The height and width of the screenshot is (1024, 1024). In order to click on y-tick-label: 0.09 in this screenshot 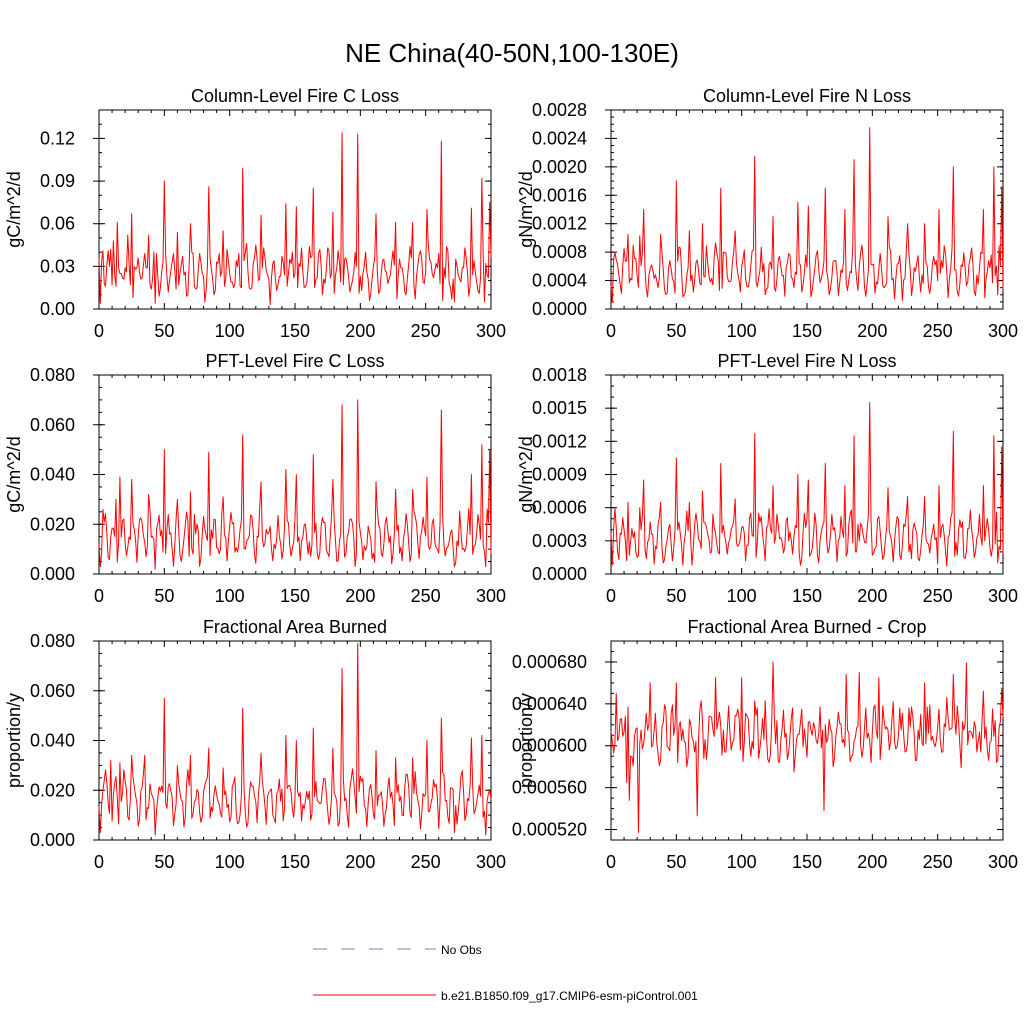, I will do `click(57, 181)`.